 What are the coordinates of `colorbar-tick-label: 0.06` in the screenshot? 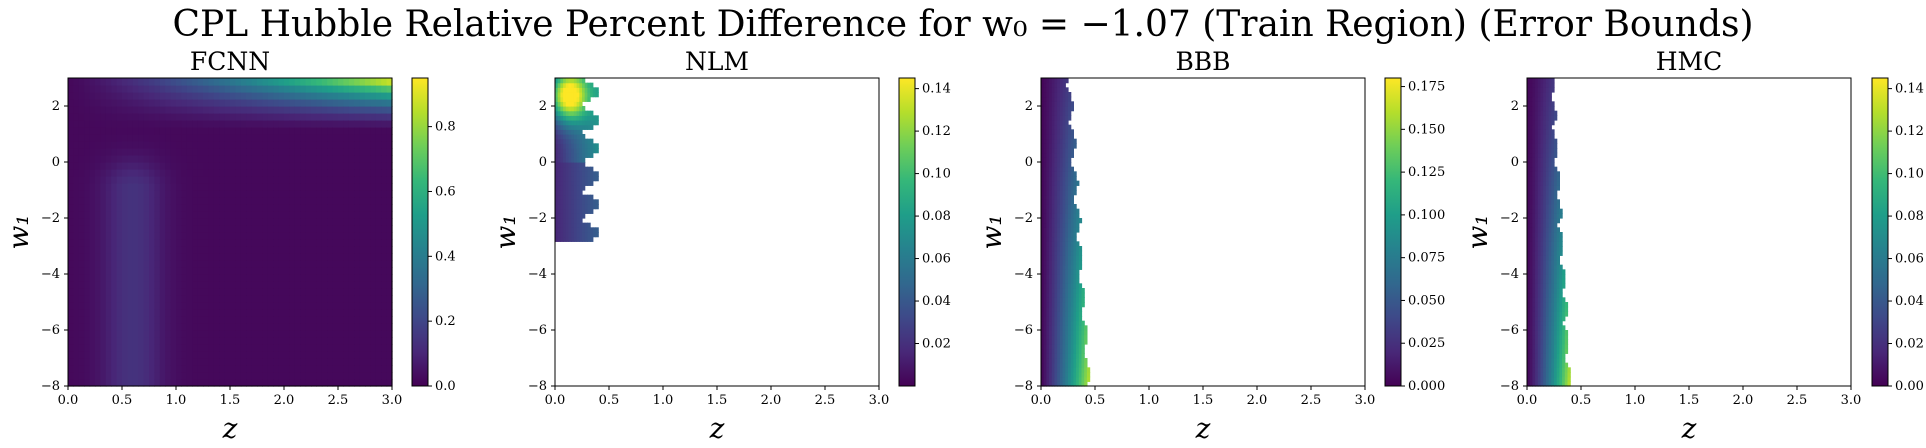 It's located at (936, 259).